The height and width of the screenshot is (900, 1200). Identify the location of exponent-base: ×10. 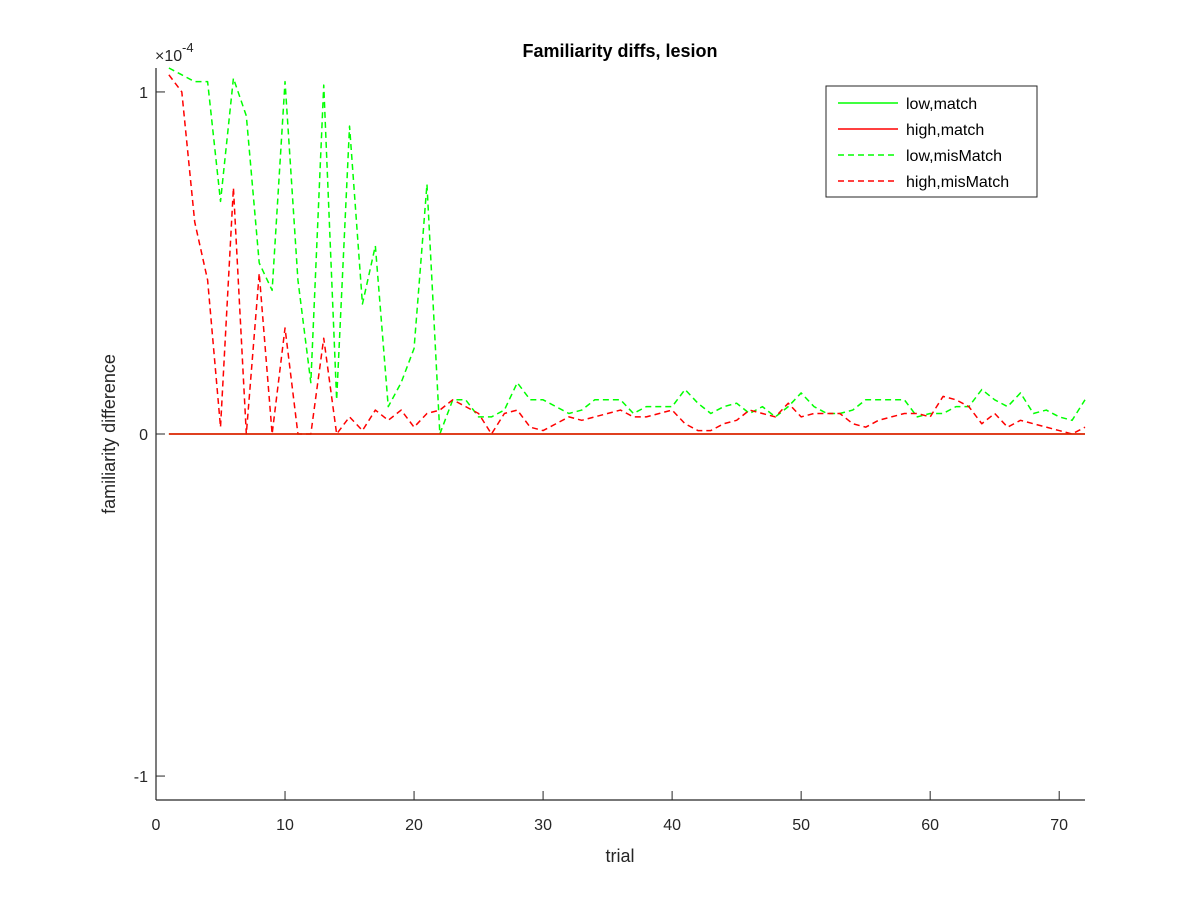
(168, 56).